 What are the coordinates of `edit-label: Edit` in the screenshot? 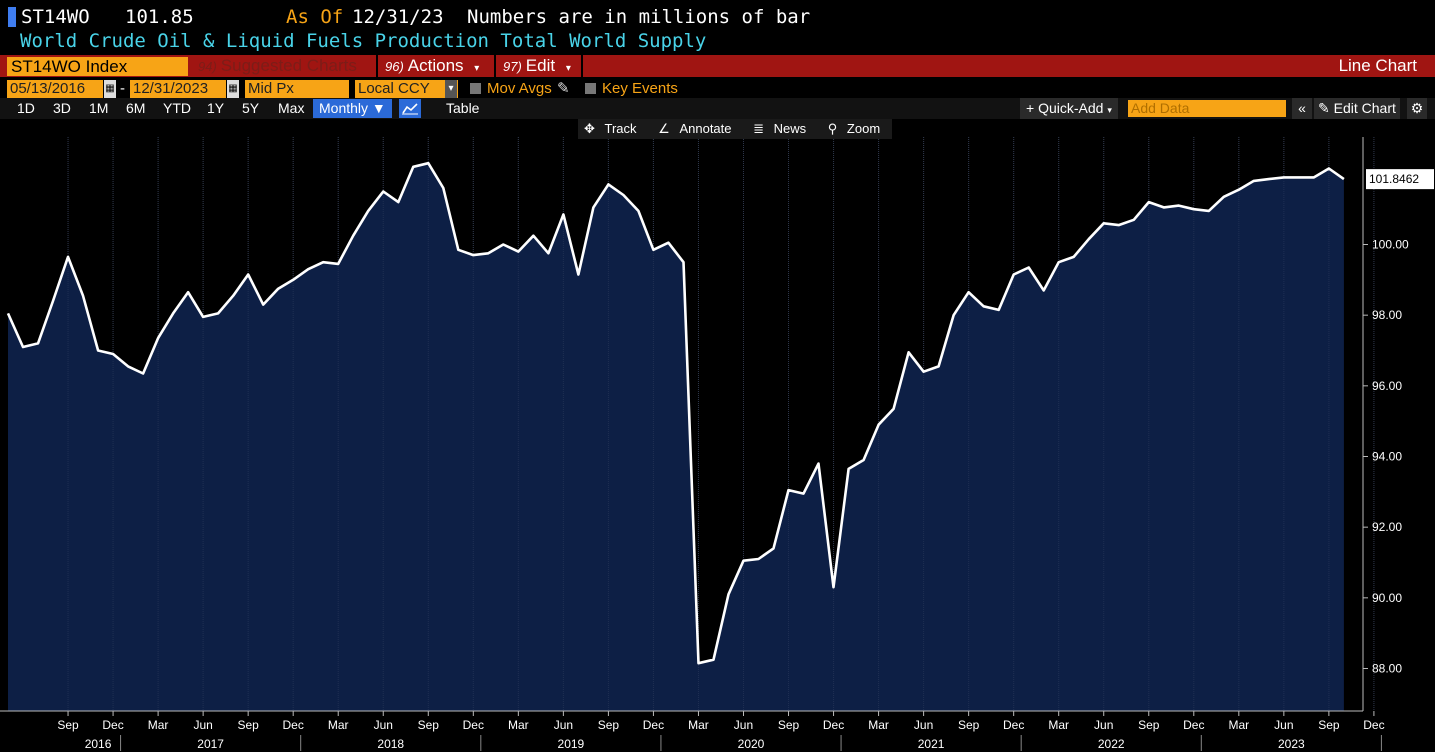 It's located at (540, 65).